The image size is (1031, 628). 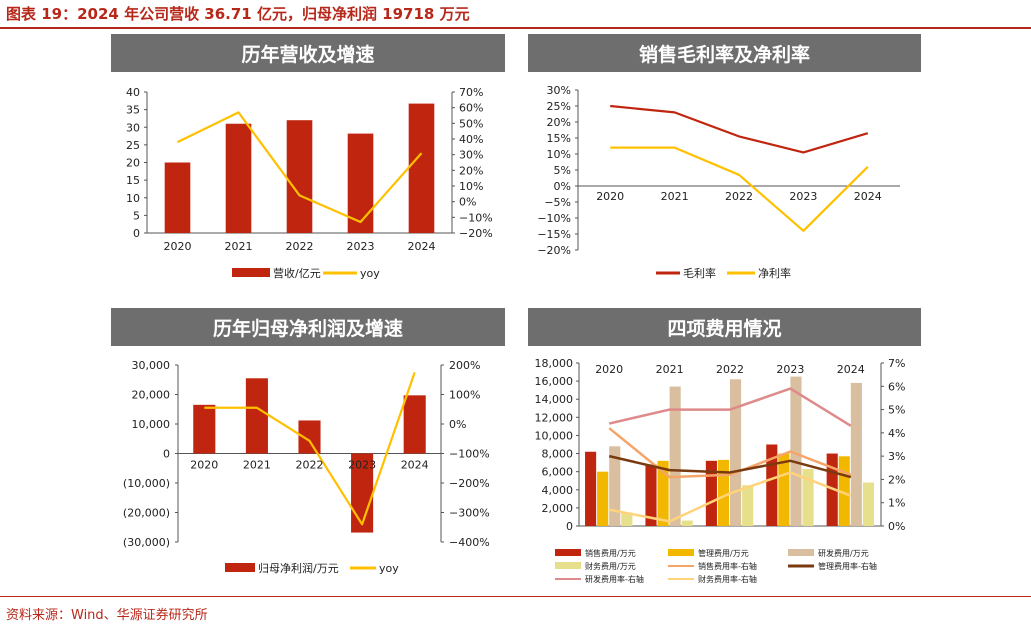 I want to click on right-tick-label: 100%, so click(x=464, y=395).